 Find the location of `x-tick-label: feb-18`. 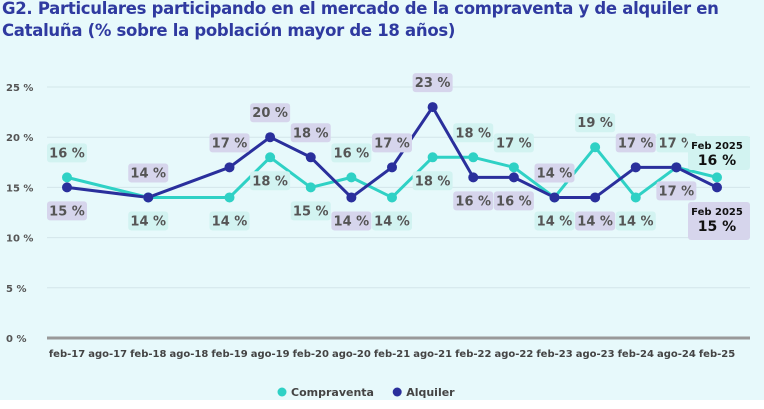

x-tick-label: feb-18 is located at coordinates (148, 354).